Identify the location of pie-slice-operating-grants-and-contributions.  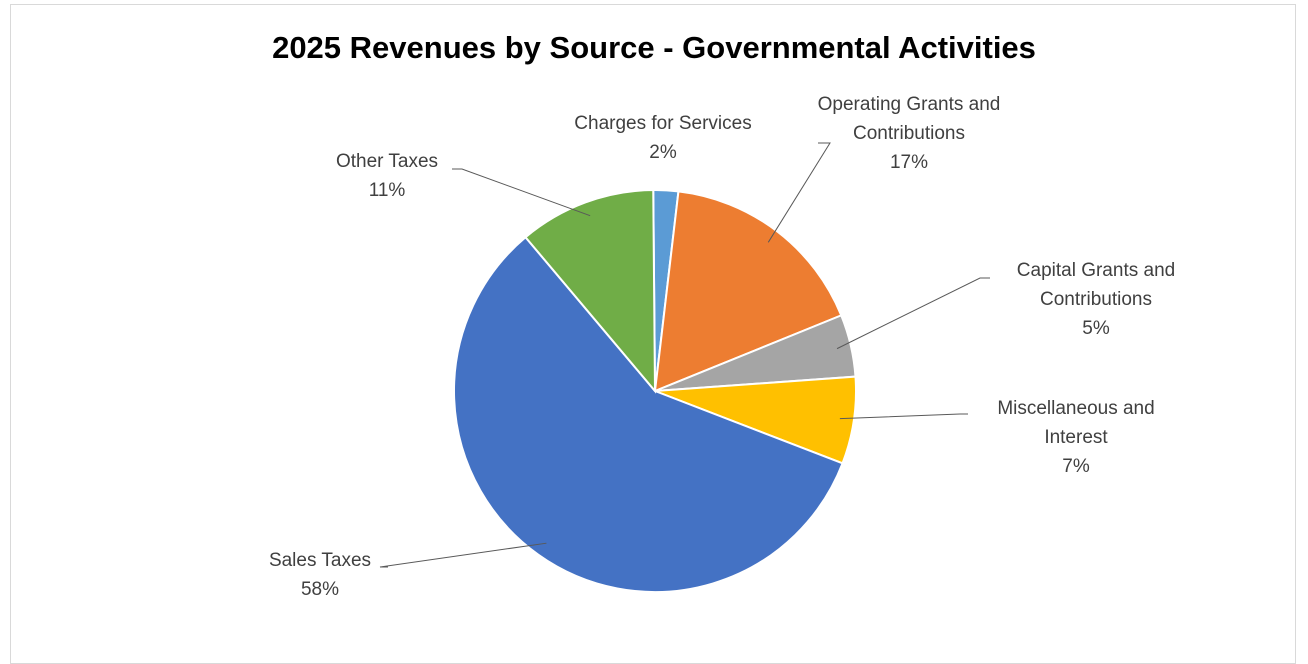
(748, 291).